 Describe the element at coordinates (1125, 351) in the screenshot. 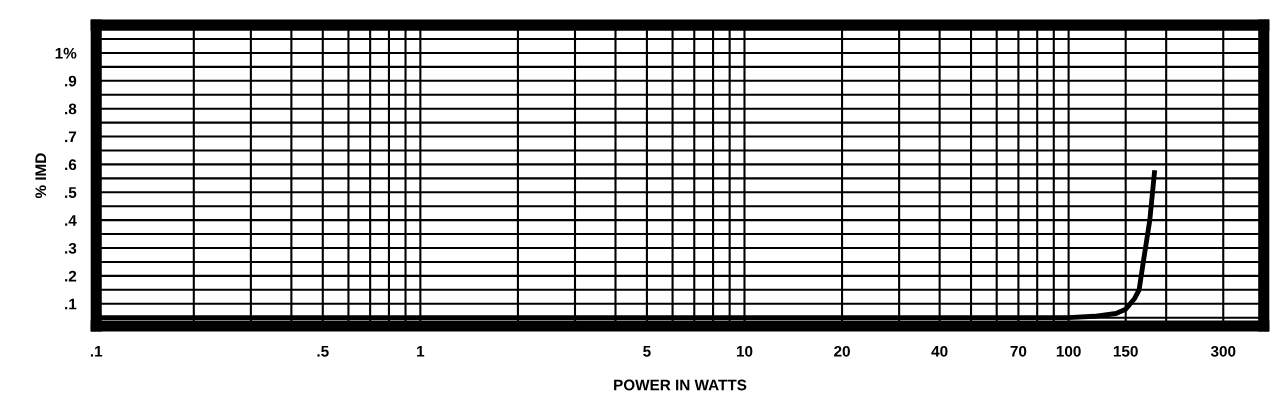

I see `x-tick-label: 150` at that location.